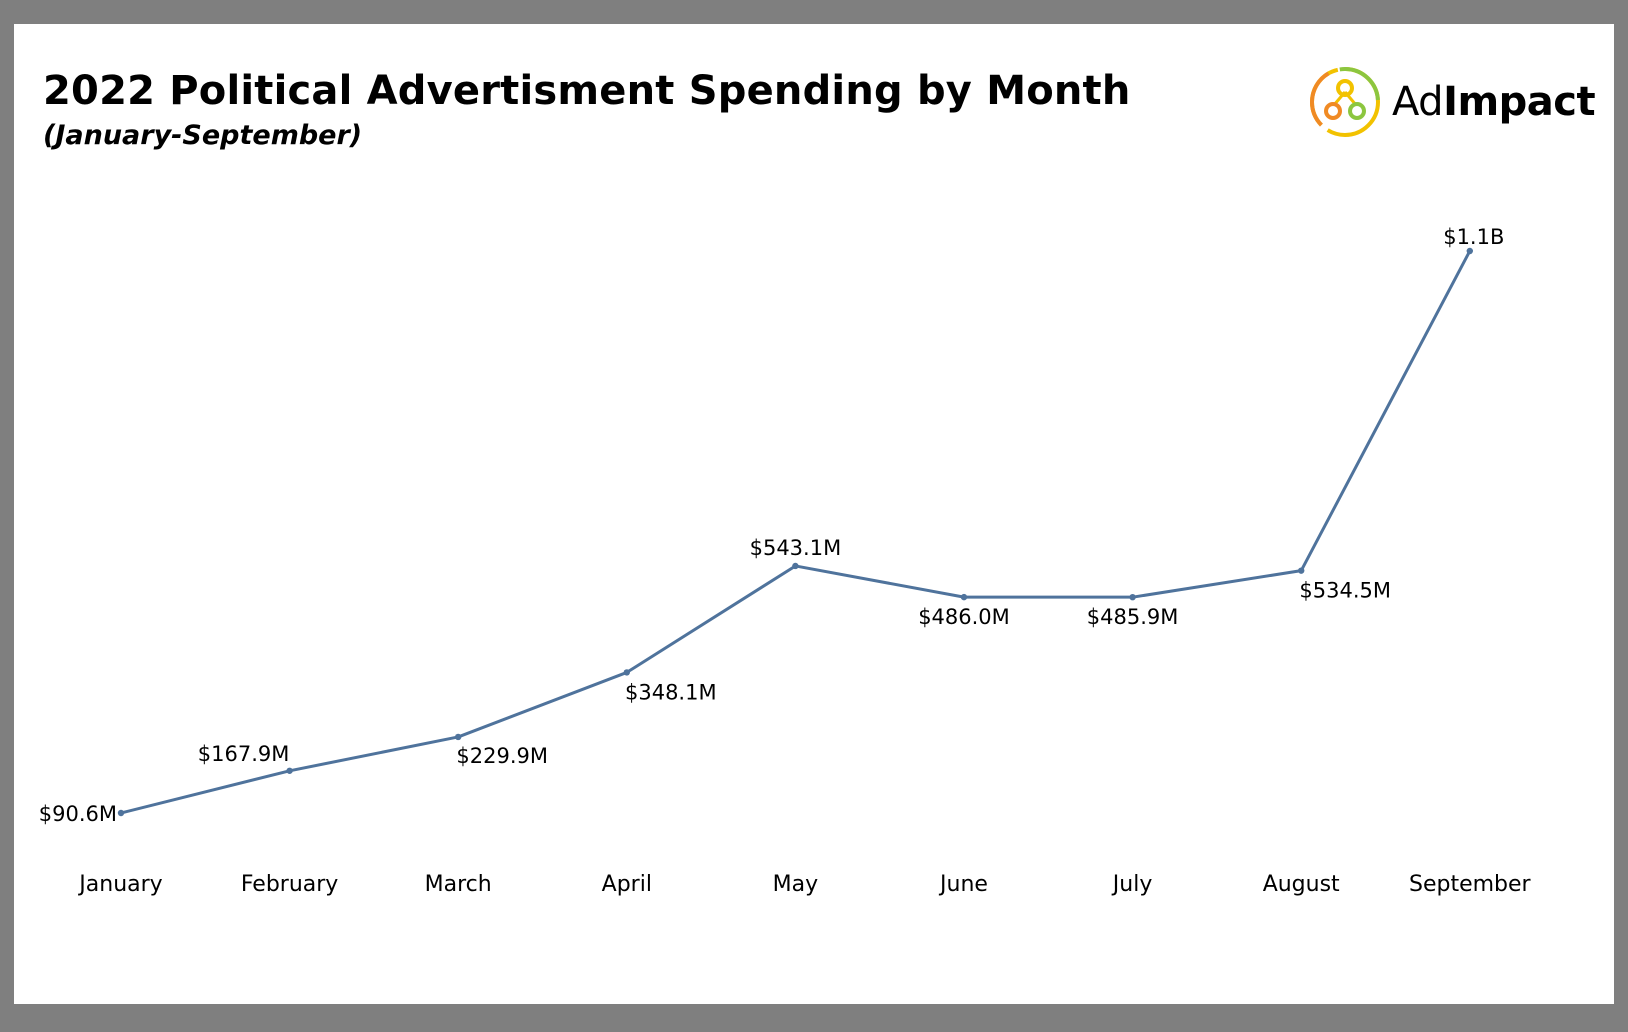 Image resolution: width=1628 pixels, height=1032 pixels. What do you see at coordinates (1132, 597) in the screenshot?
I see `data-point-july` at bounding box center [1132, 597].